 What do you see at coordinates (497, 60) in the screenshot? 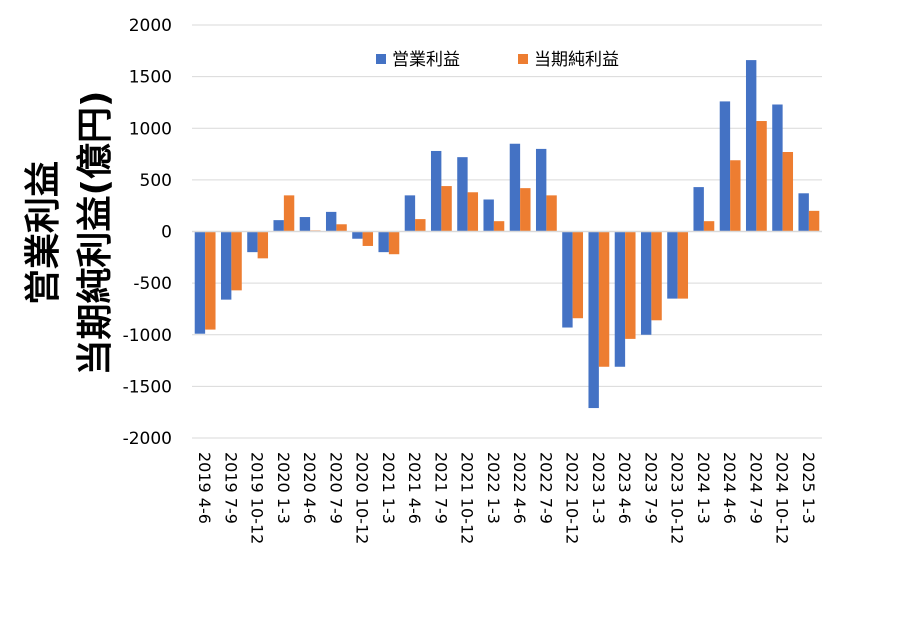
I see `legend: 営業利益 当期純利益` at bounding box center [497, 60].